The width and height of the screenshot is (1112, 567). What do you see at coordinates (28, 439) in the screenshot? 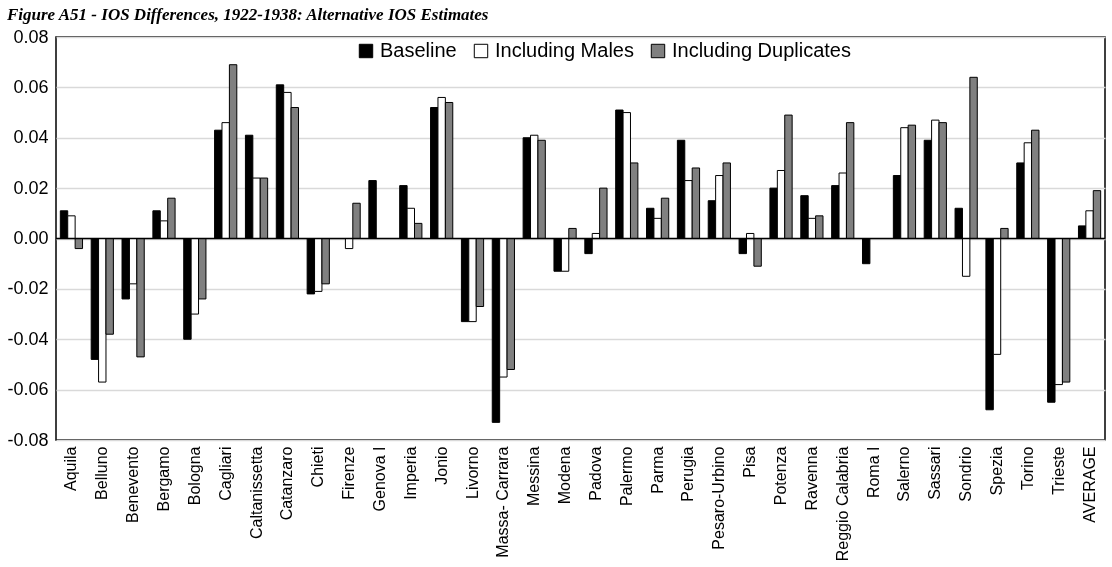
I see `y-tick-label: -0.08` at bounding box center [28, 439].